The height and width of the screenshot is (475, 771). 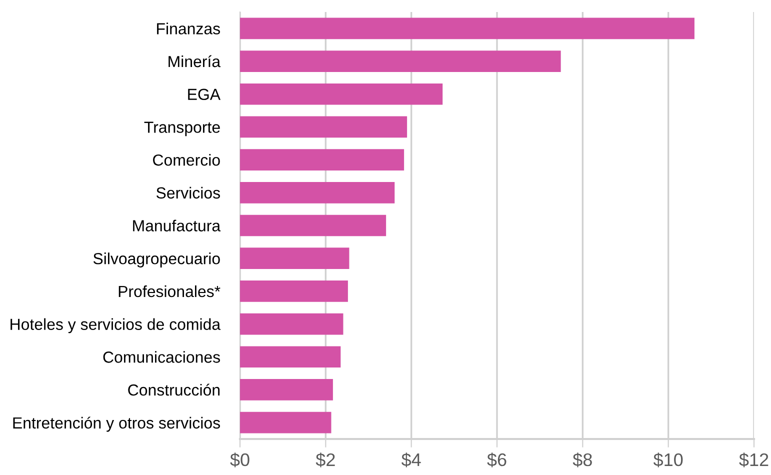 I want to click on x-tick-label: $0, so click(x=240, y=460).